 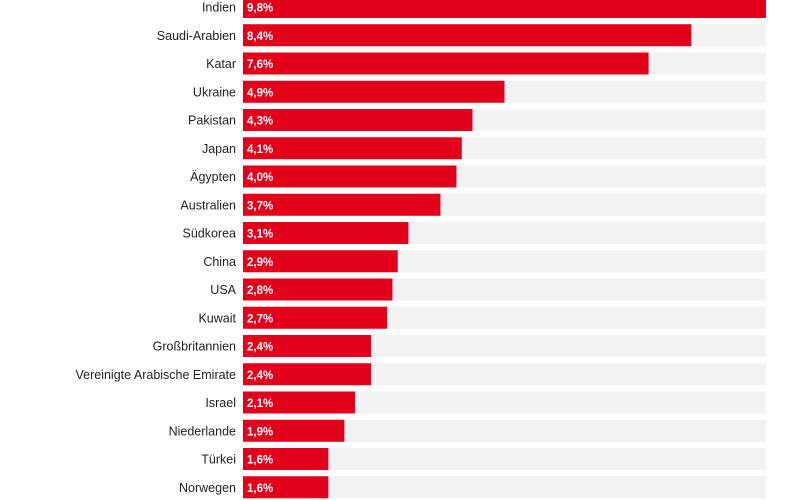 I want to click on category-label: Großbritannien, so click(x=194, y=347).